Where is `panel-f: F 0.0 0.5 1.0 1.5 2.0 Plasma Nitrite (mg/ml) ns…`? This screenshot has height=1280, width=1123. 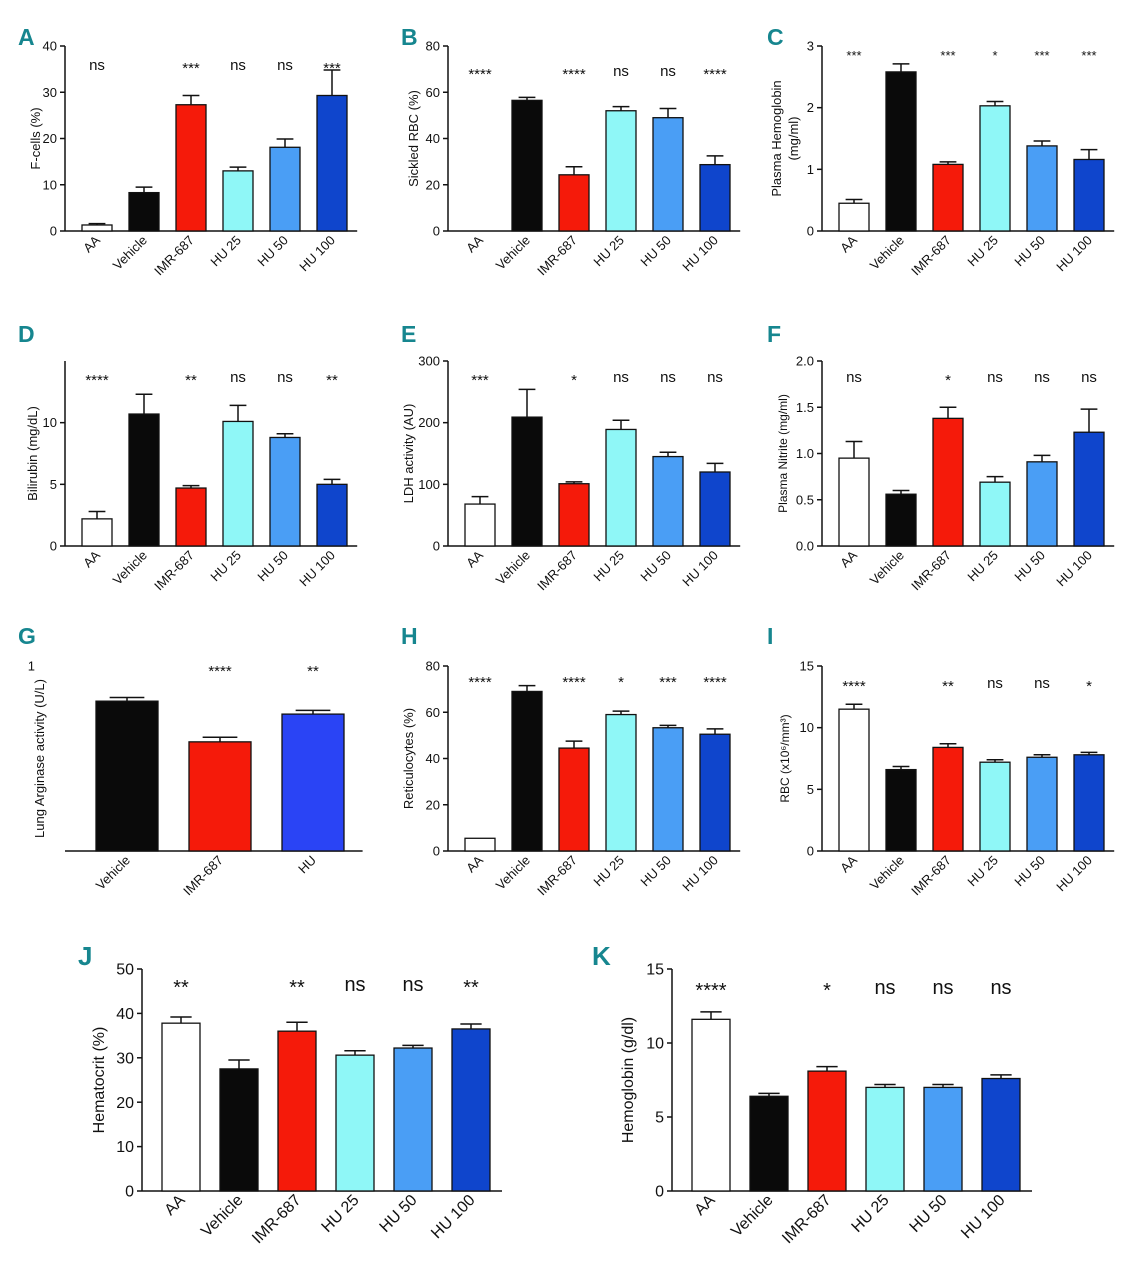 panel-f: F 0.0 0.5 1.0 1.5 2.0 Plasma Nitrite (mg/ml) ns… is located at coordinates (941, 457).